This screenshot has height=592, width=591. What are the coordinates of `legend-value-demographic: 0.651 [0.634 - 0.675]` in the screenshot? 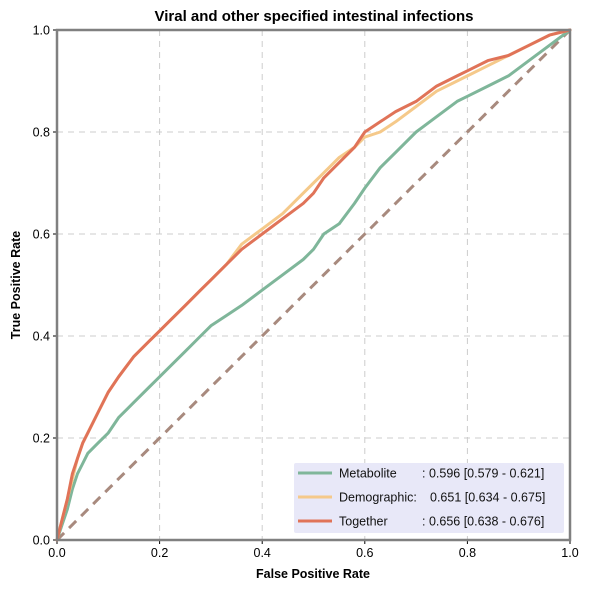 It's located at (487, 498).